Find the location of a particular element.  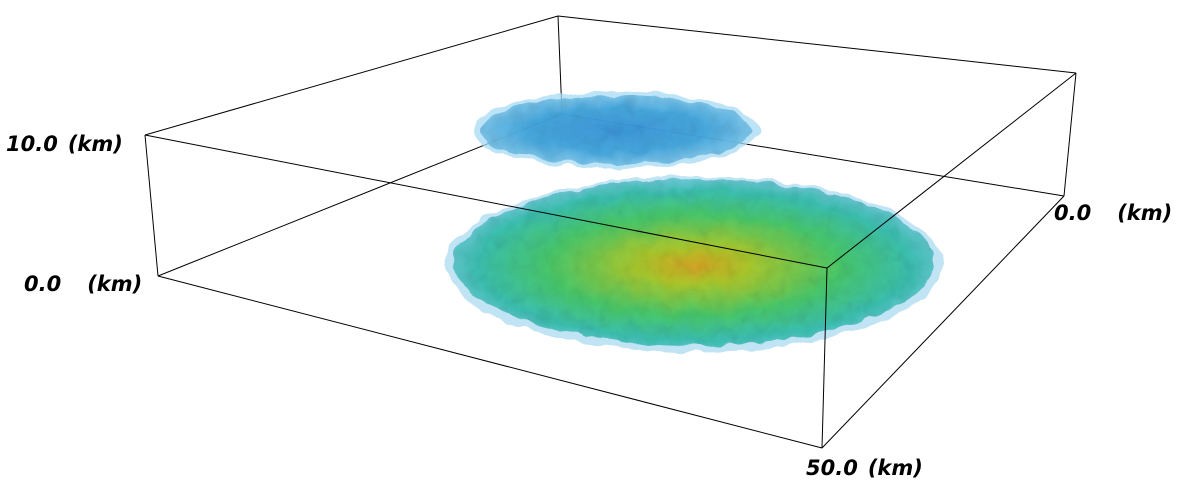

axis-label-x-end: 50.0 (km) is located at coordinates (864, 468).